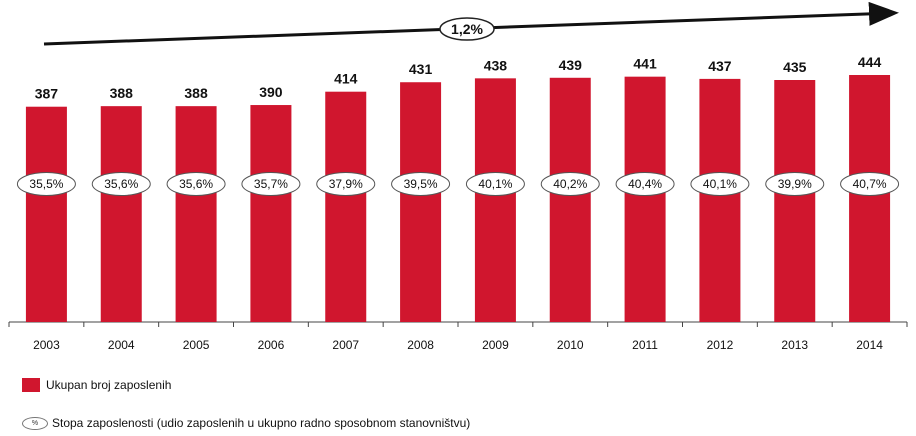 This screenshot has height=436, width=916. Describe the element at coordinates (870, 198) in the screenshot. I see `bar-2014` at that location.